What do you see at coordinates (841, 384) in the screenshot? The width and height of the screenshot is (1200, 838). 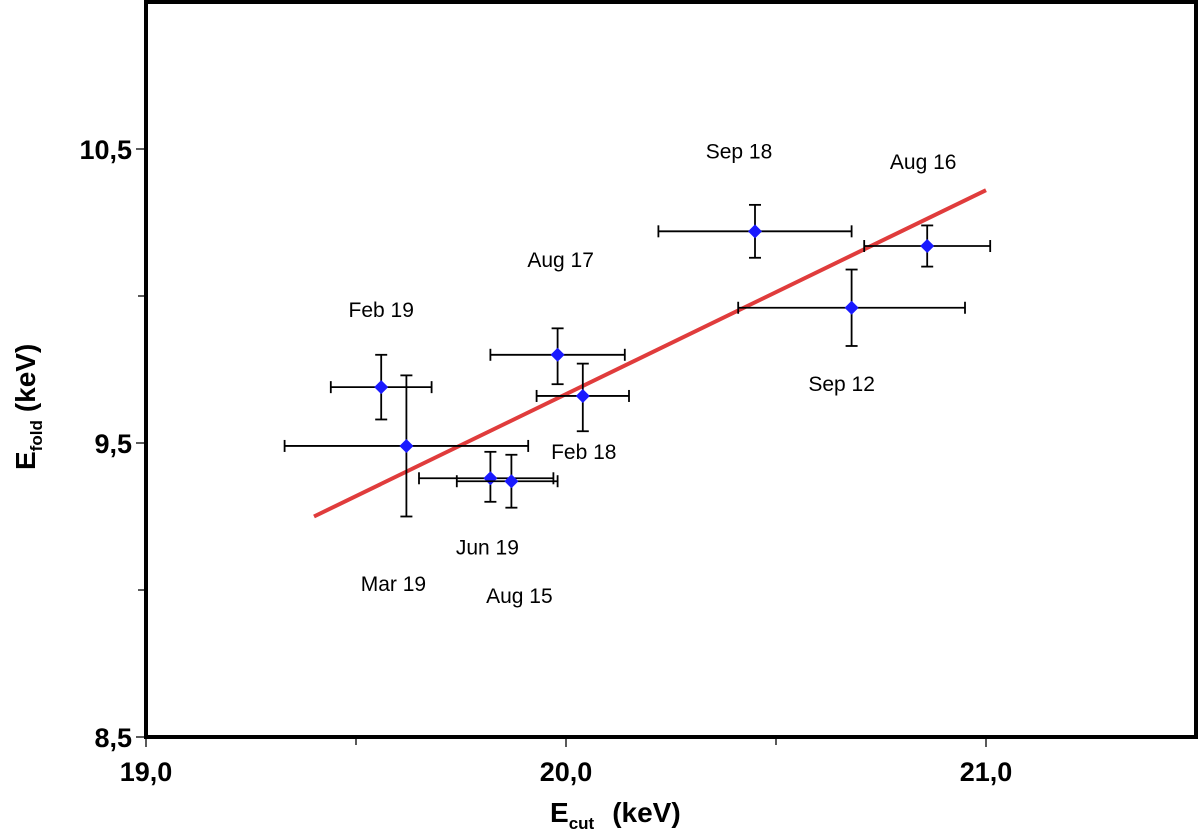 I see `point-label: Sep 12` at bounding box center [841, 384].